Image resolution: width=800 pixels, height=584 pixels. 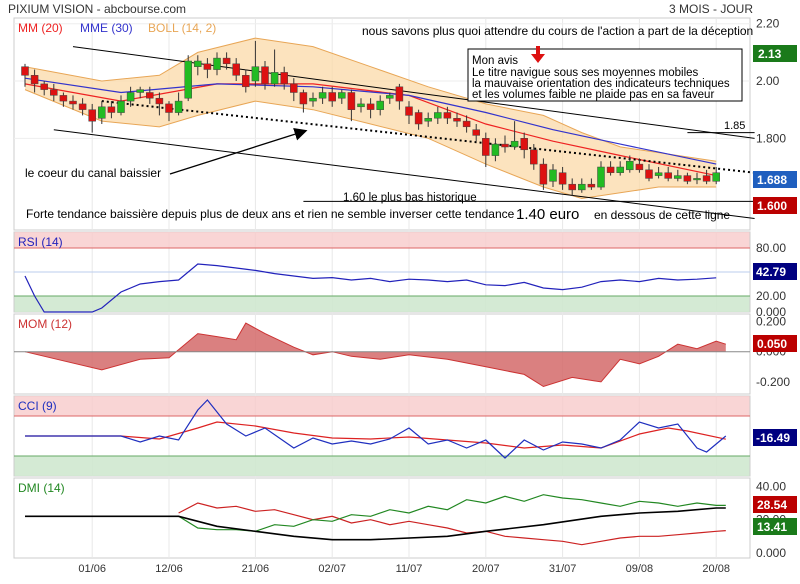 What do you see at coordinates (40, 28) in the screenshot?
I see `legend-mm: MM (20)` at bounding box center [40, 28].